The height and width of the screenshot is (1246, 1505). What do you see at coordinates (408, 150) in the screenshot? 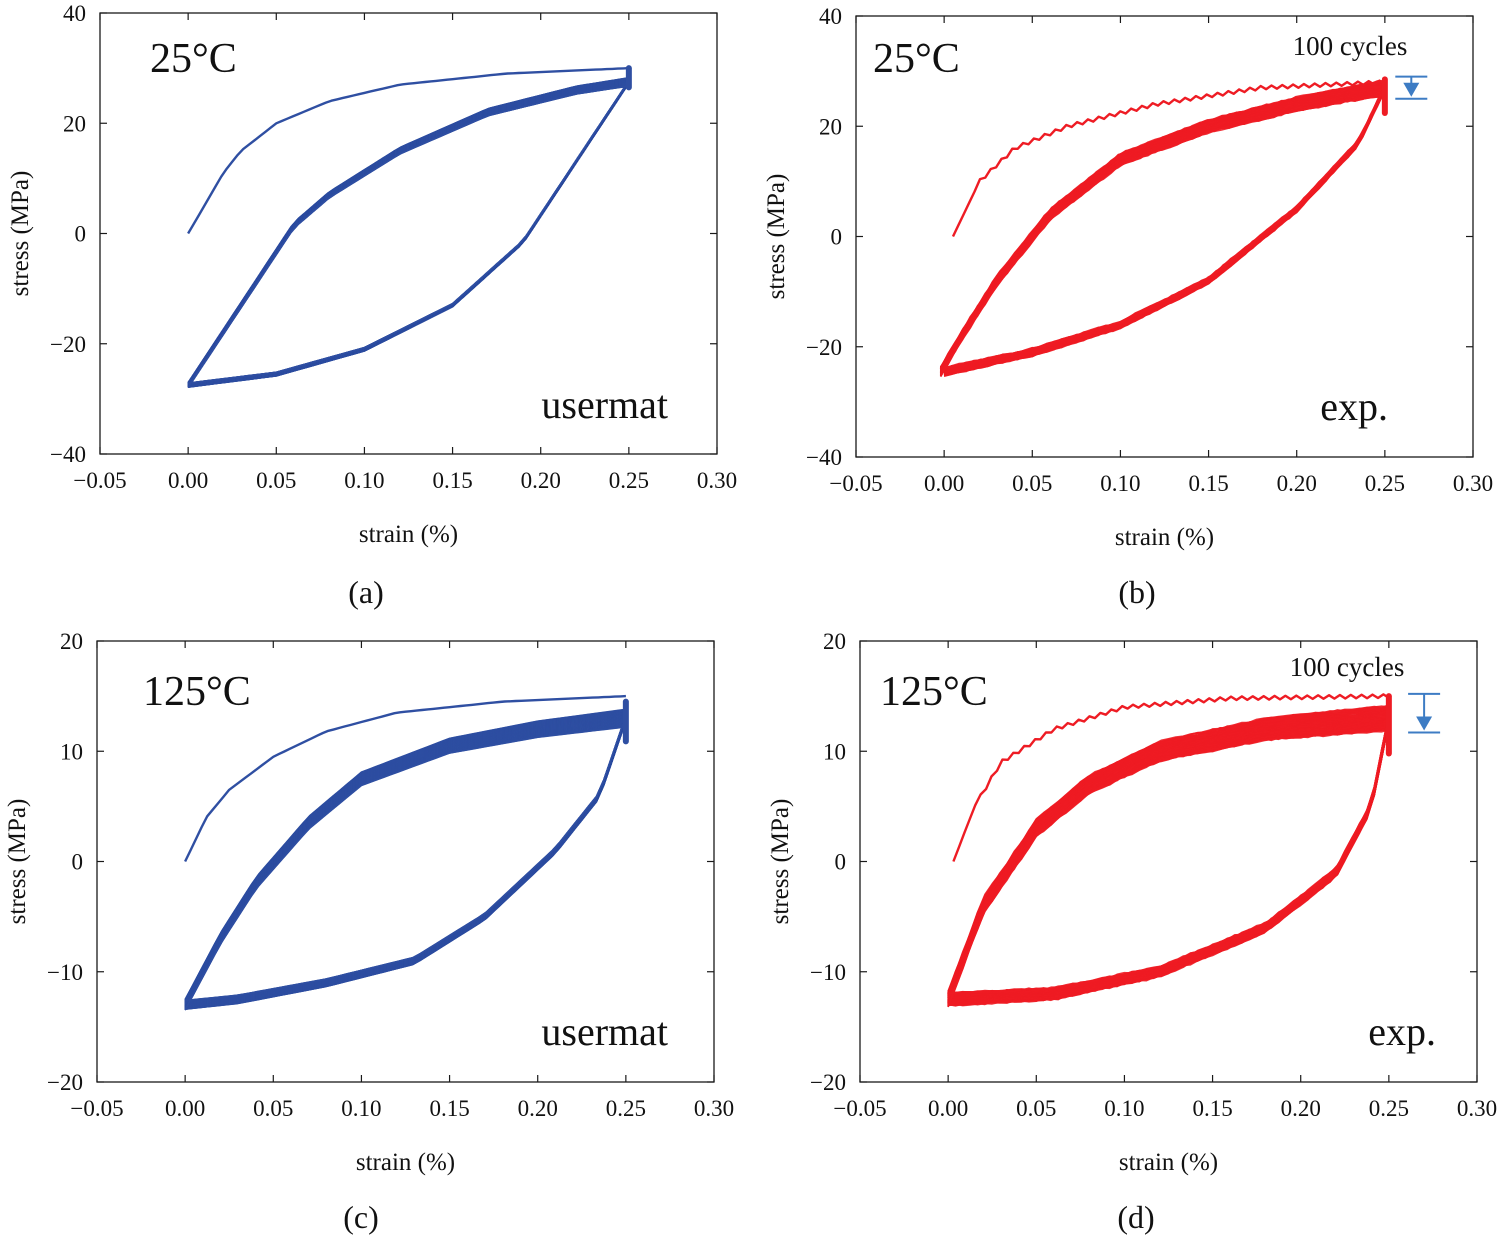
I see `initial-loading-curve` at bounding box center [408, 150].